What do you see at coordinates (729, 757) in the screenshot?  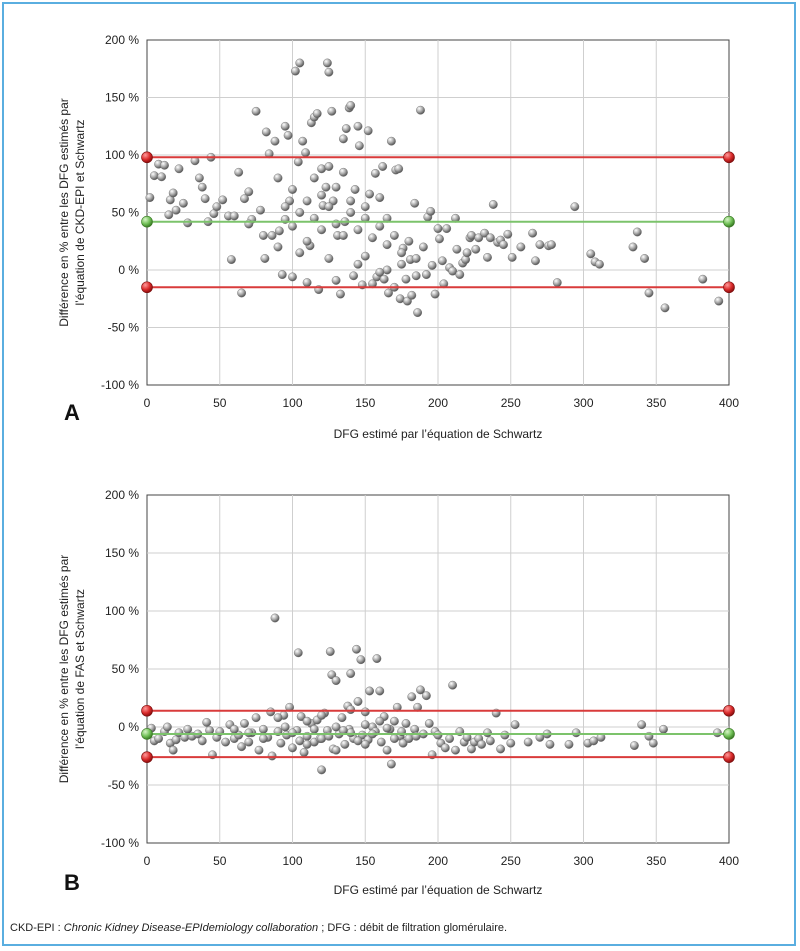 I see `chart-b-limit-marker` at bounding box center [729, 757].